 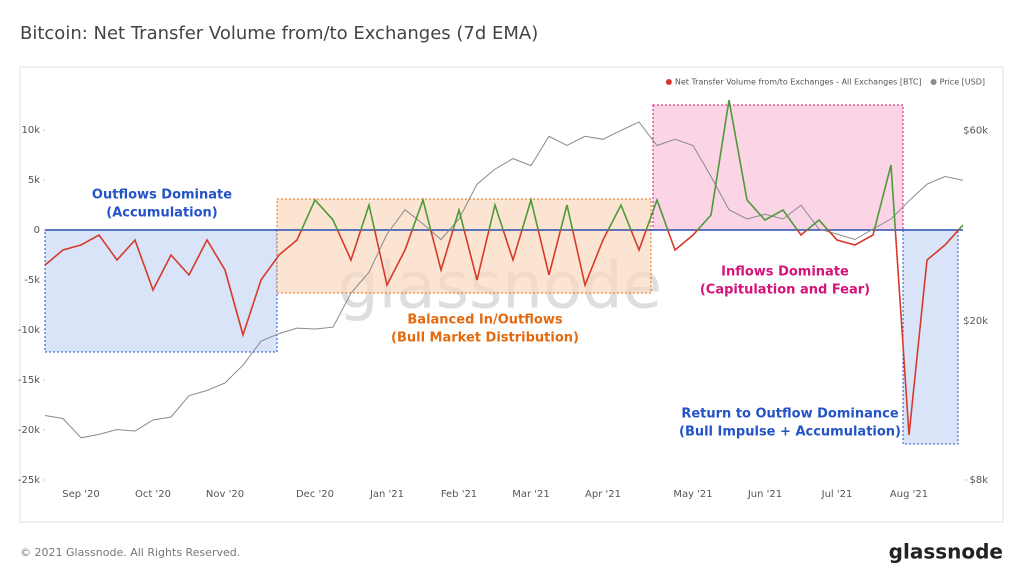 I want to click on x-tick-label: Oct '20, so click(x=153, y=494).